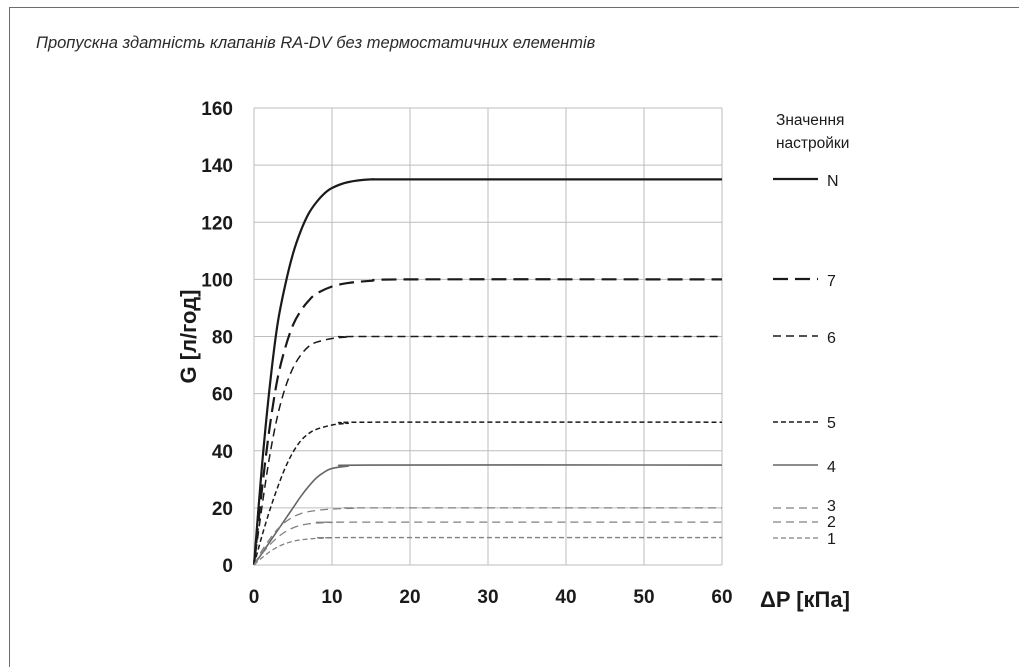 This screenshot has height=667, width=1019. Describe the element at coordinates (831, 506) in the screenshot. I see `legend-label-3: 3` at that location.